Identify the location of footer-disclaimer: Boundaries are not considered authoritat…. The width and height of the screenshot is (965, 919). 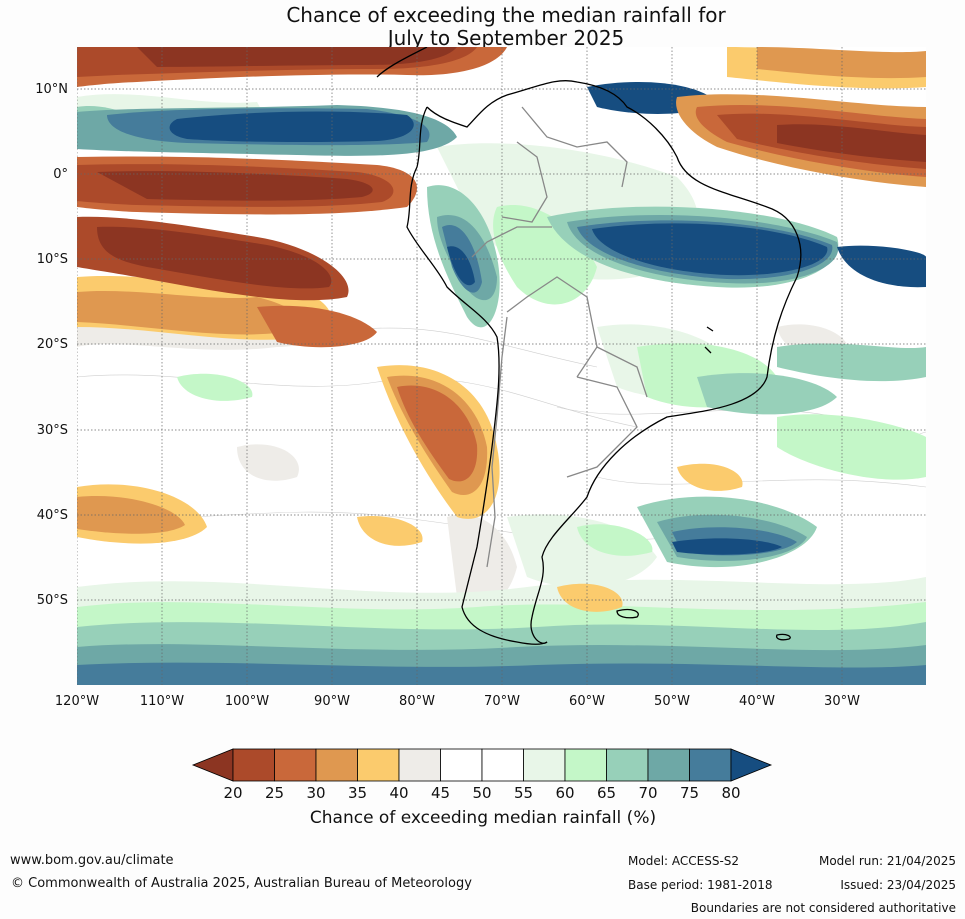
(823, 908).